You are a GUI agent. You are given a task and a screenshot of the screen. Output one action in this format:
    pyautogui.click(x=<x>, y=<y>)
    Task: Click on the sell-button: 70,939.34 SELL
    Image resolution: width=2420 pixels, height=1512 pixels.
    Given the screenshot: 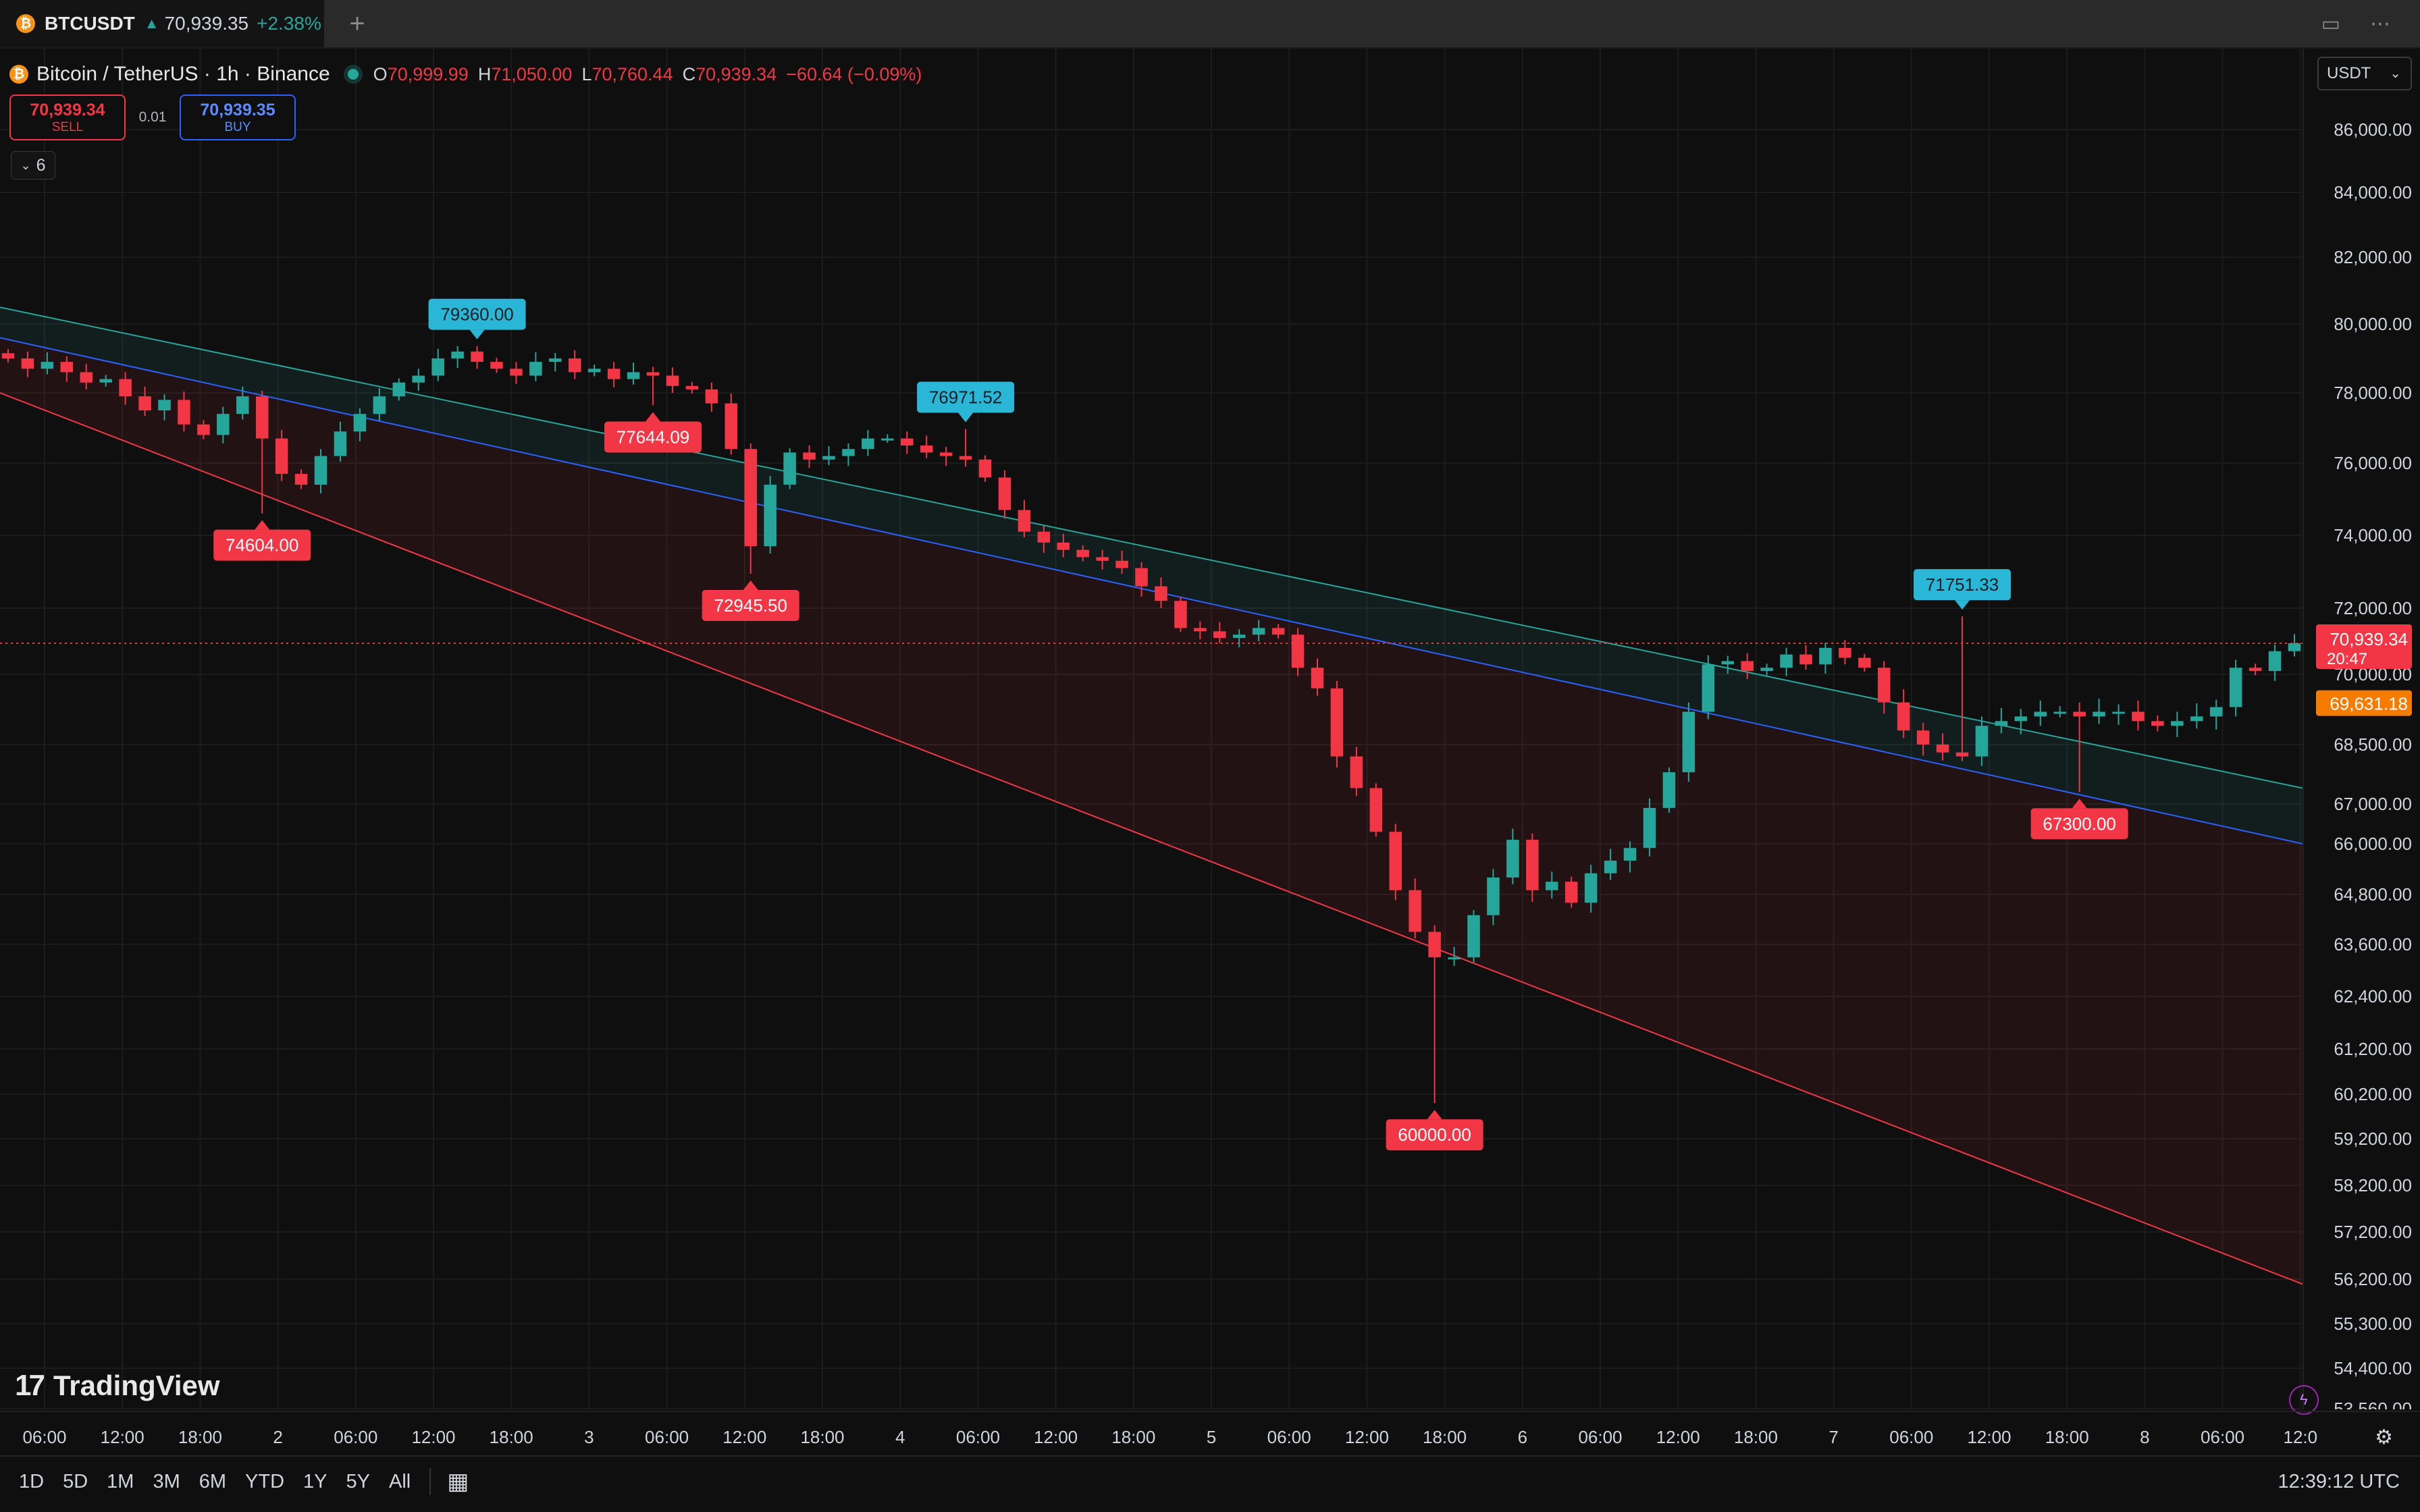 What is the action you would take?
    pyautogui.click(x=67, y=117)
    